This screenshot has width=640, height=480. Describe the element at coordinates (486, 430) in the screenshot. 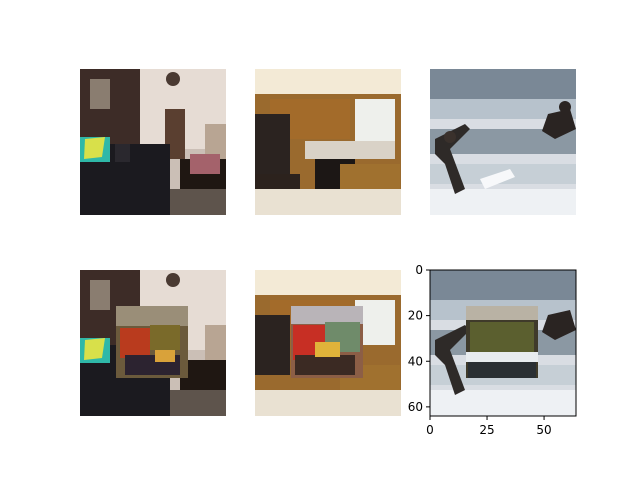

I see `x-tick-label: 25` at that location.